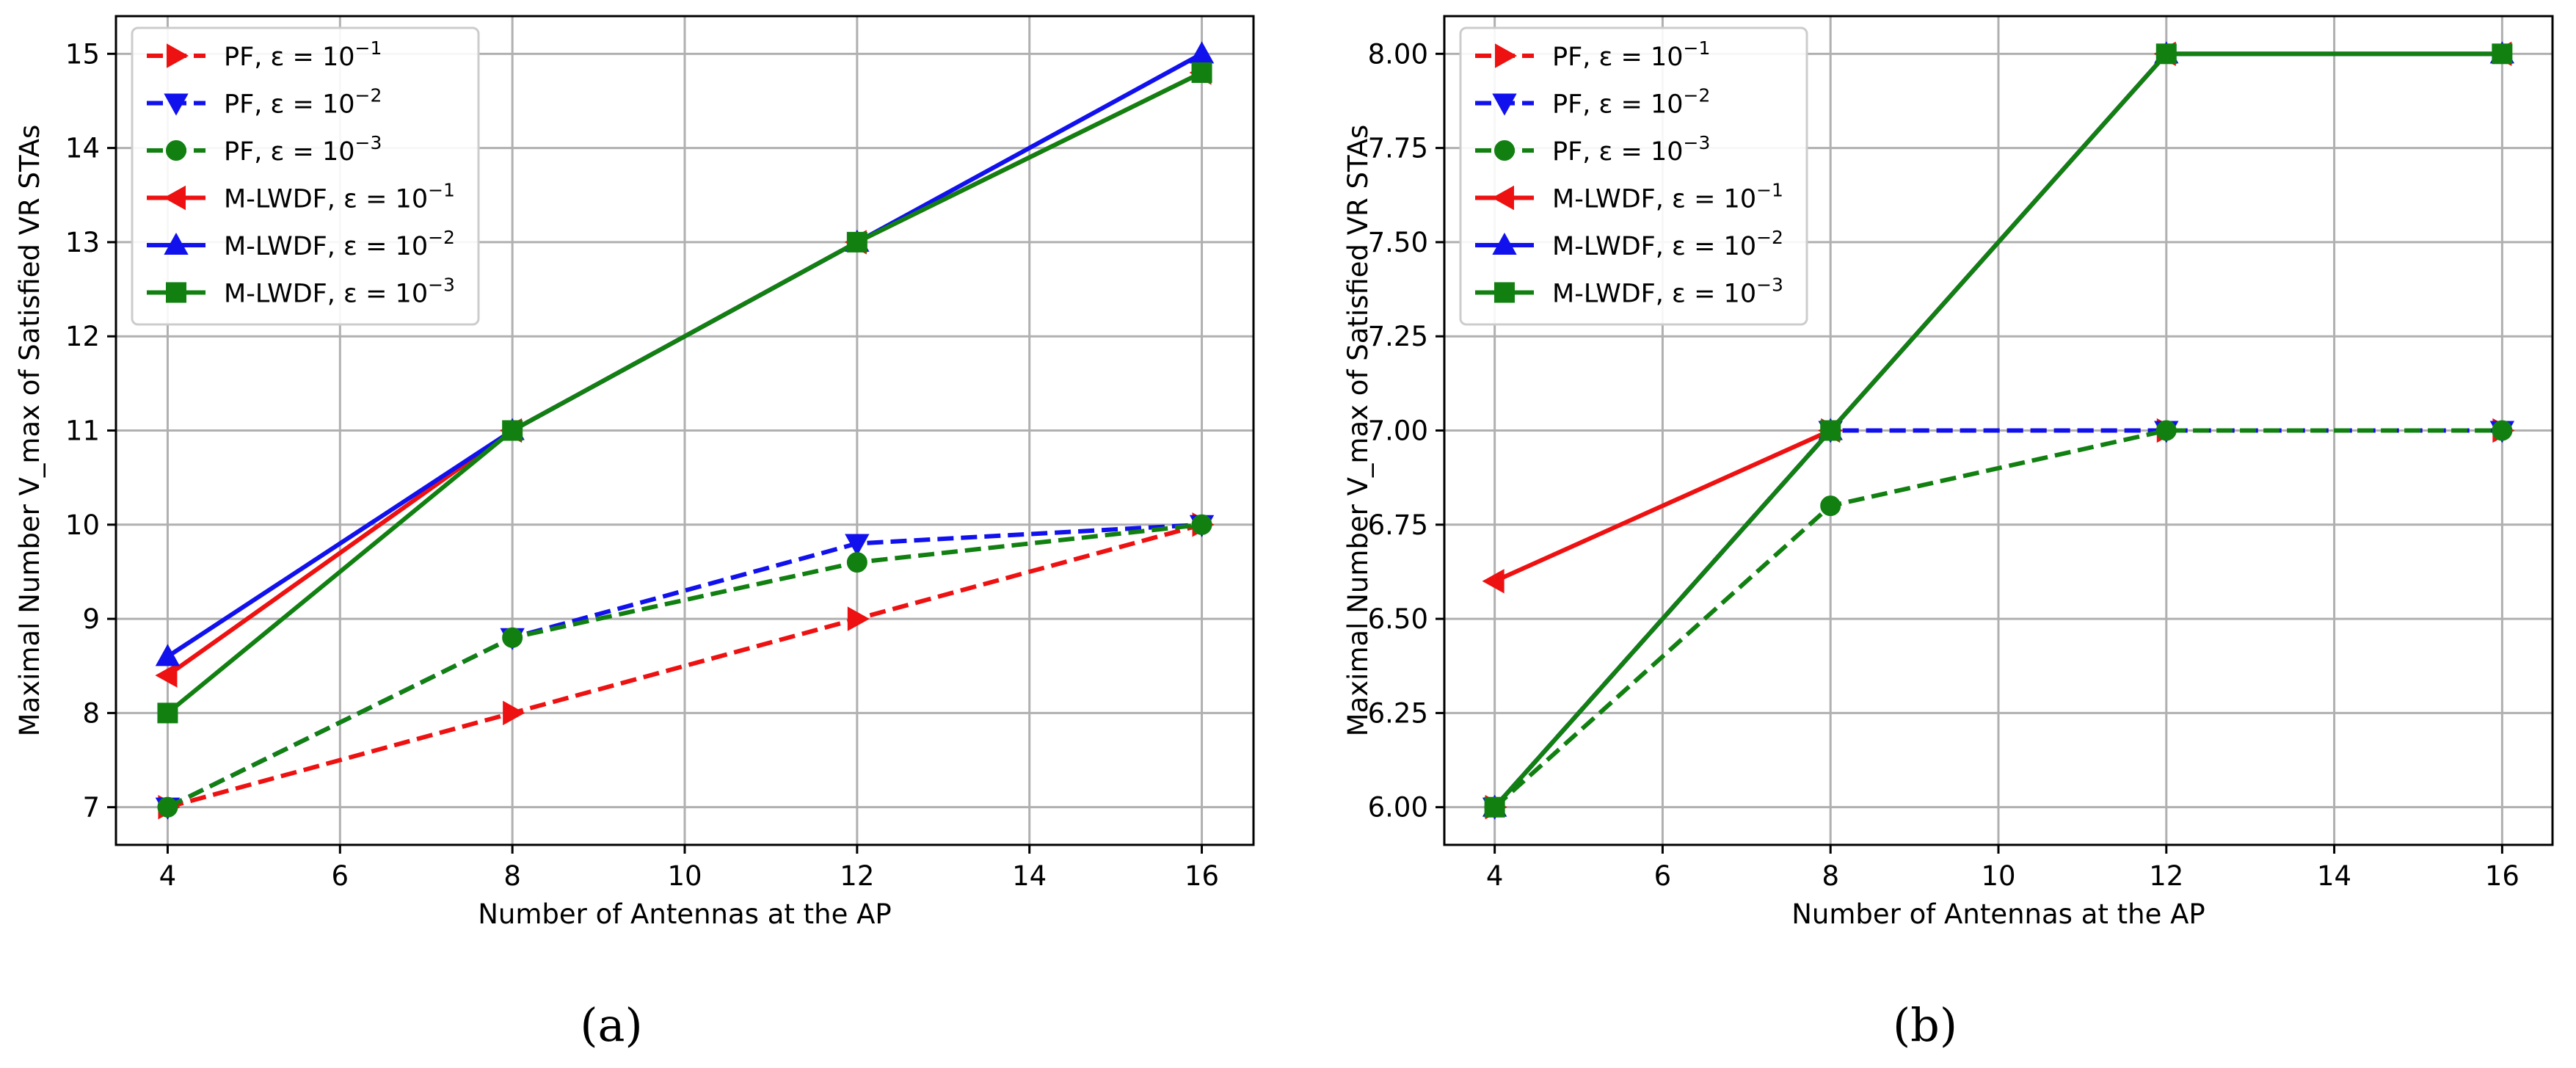  What do you see at coordinates (1398, 525) in the screenshot?
I see `y-tick-label: 6.75` at bounding box center [1398, 525].